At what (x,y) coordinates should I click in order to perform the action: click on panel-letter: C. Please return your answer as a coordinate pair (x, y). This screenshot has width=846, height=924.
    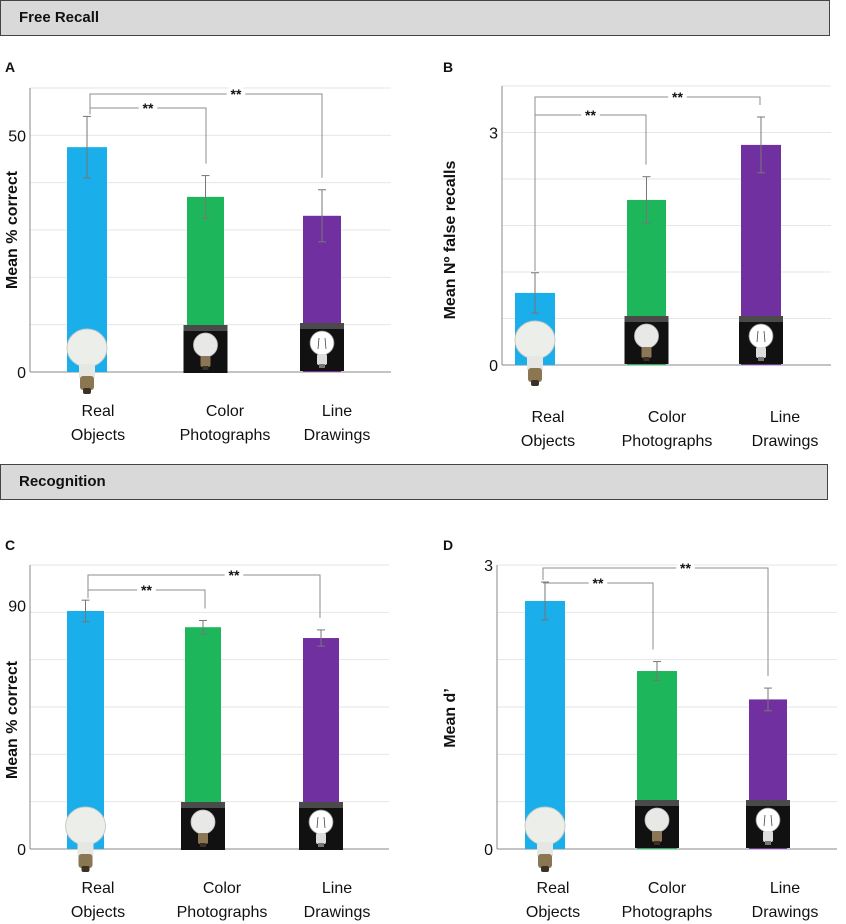
    Looking at the image, I should click on (10, 545).